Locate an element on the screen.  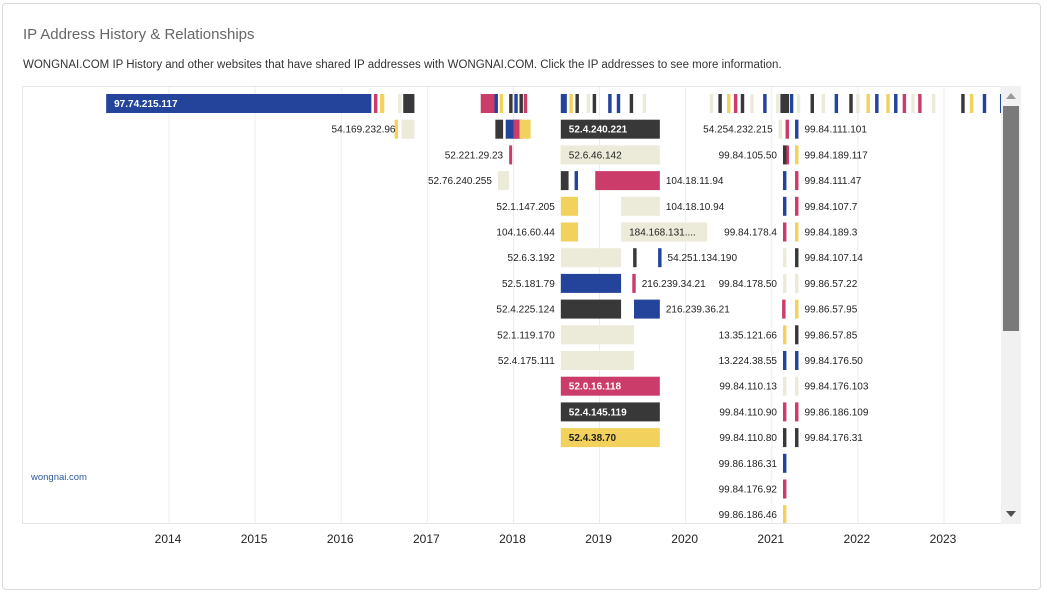
ip-range-label: 99.84.110.90 is located at coordinates (748, 412).